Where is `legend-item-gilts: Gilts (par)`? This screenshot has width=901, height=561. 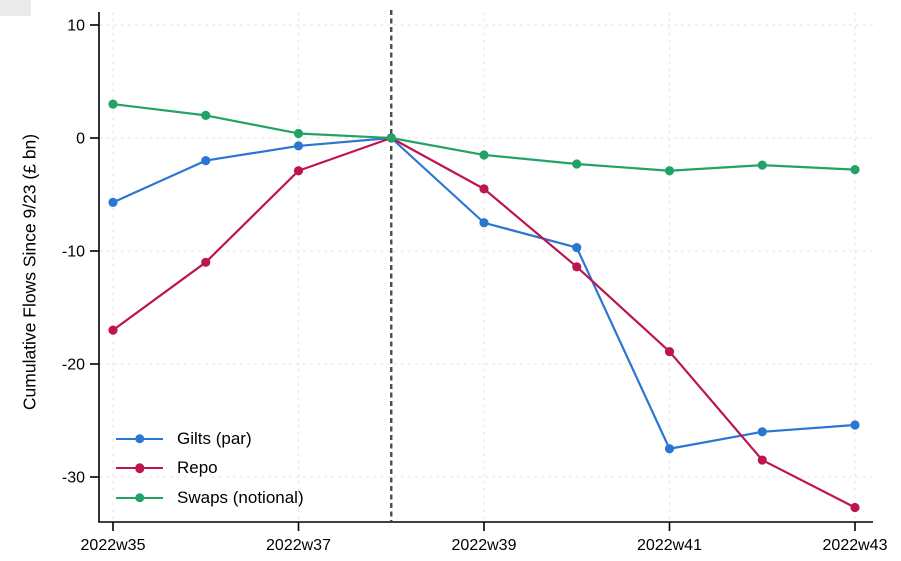 legend-item-gilts: Gilts (par) is located at coordinates (210, 439).